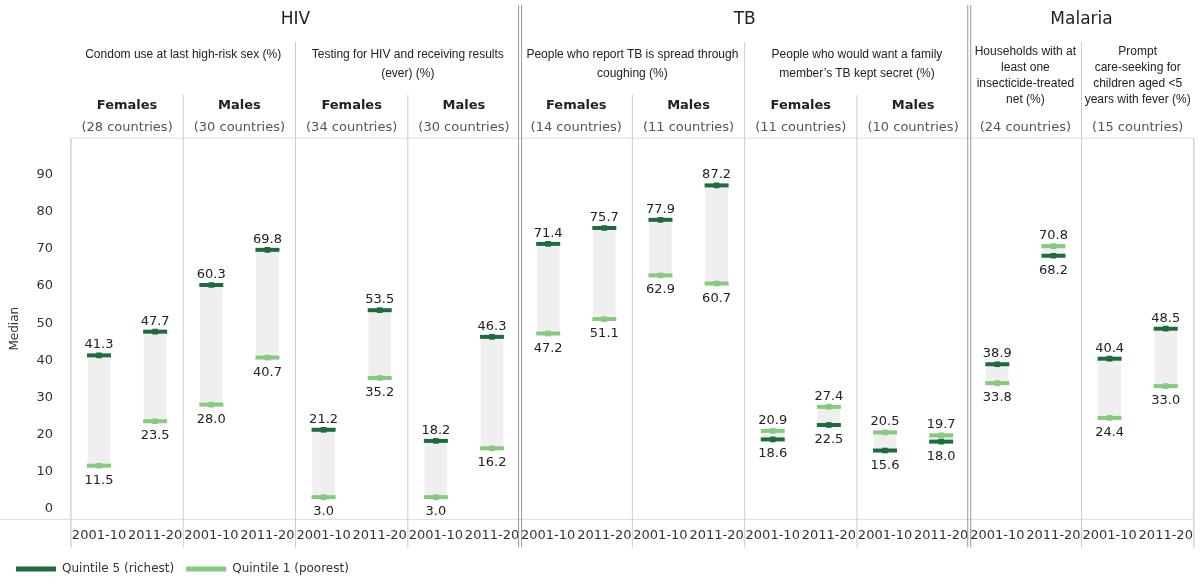  I want to click on data-label: 77.9, so click(660, 208).